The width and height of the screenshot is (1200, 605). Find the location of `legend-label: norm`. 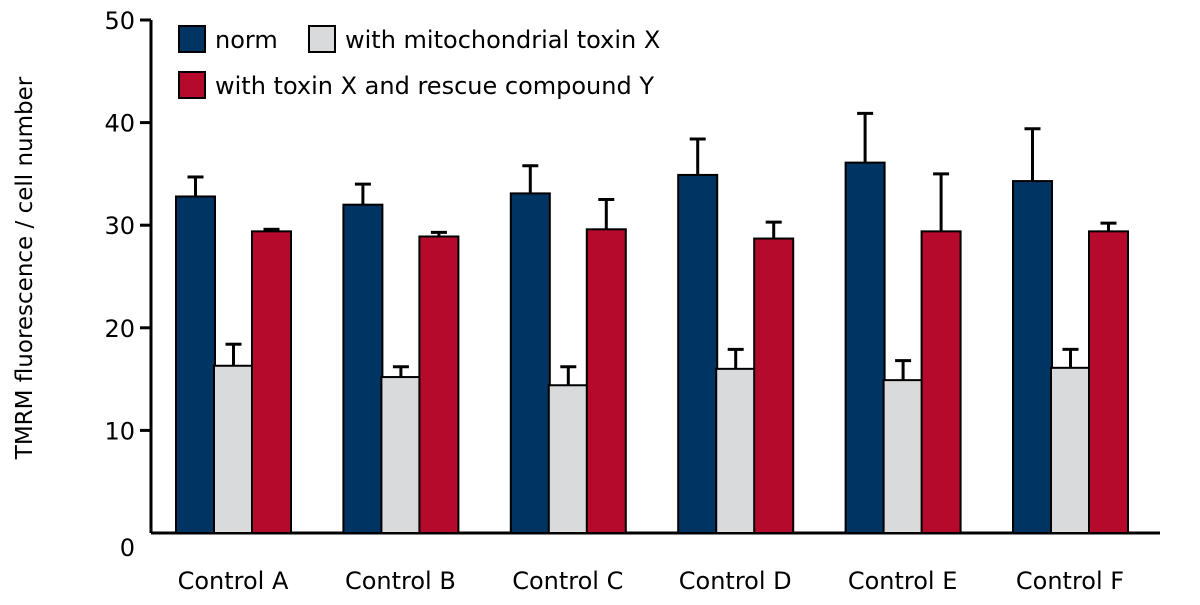

legend-label: norm is located at coordinates (246, 40).